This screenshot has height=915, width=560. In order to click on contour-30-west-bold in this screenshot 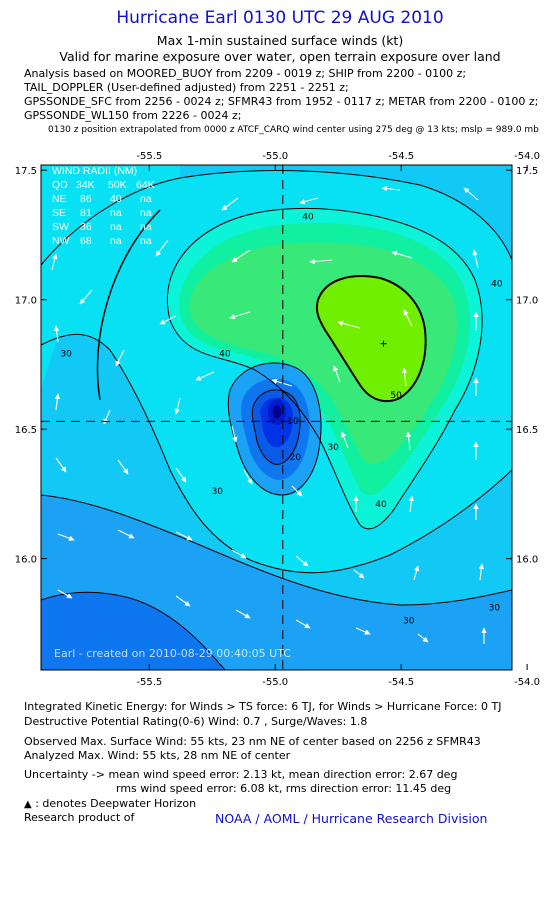, I will do `click(128, 305)`.